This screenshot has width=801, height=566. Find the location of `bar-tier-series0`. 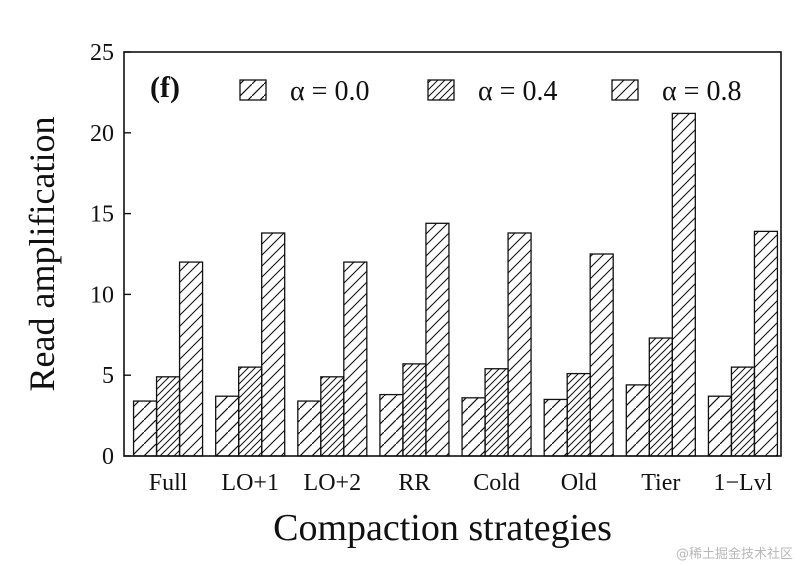

bar-tier-series0 is located at coordinates (637, 420).